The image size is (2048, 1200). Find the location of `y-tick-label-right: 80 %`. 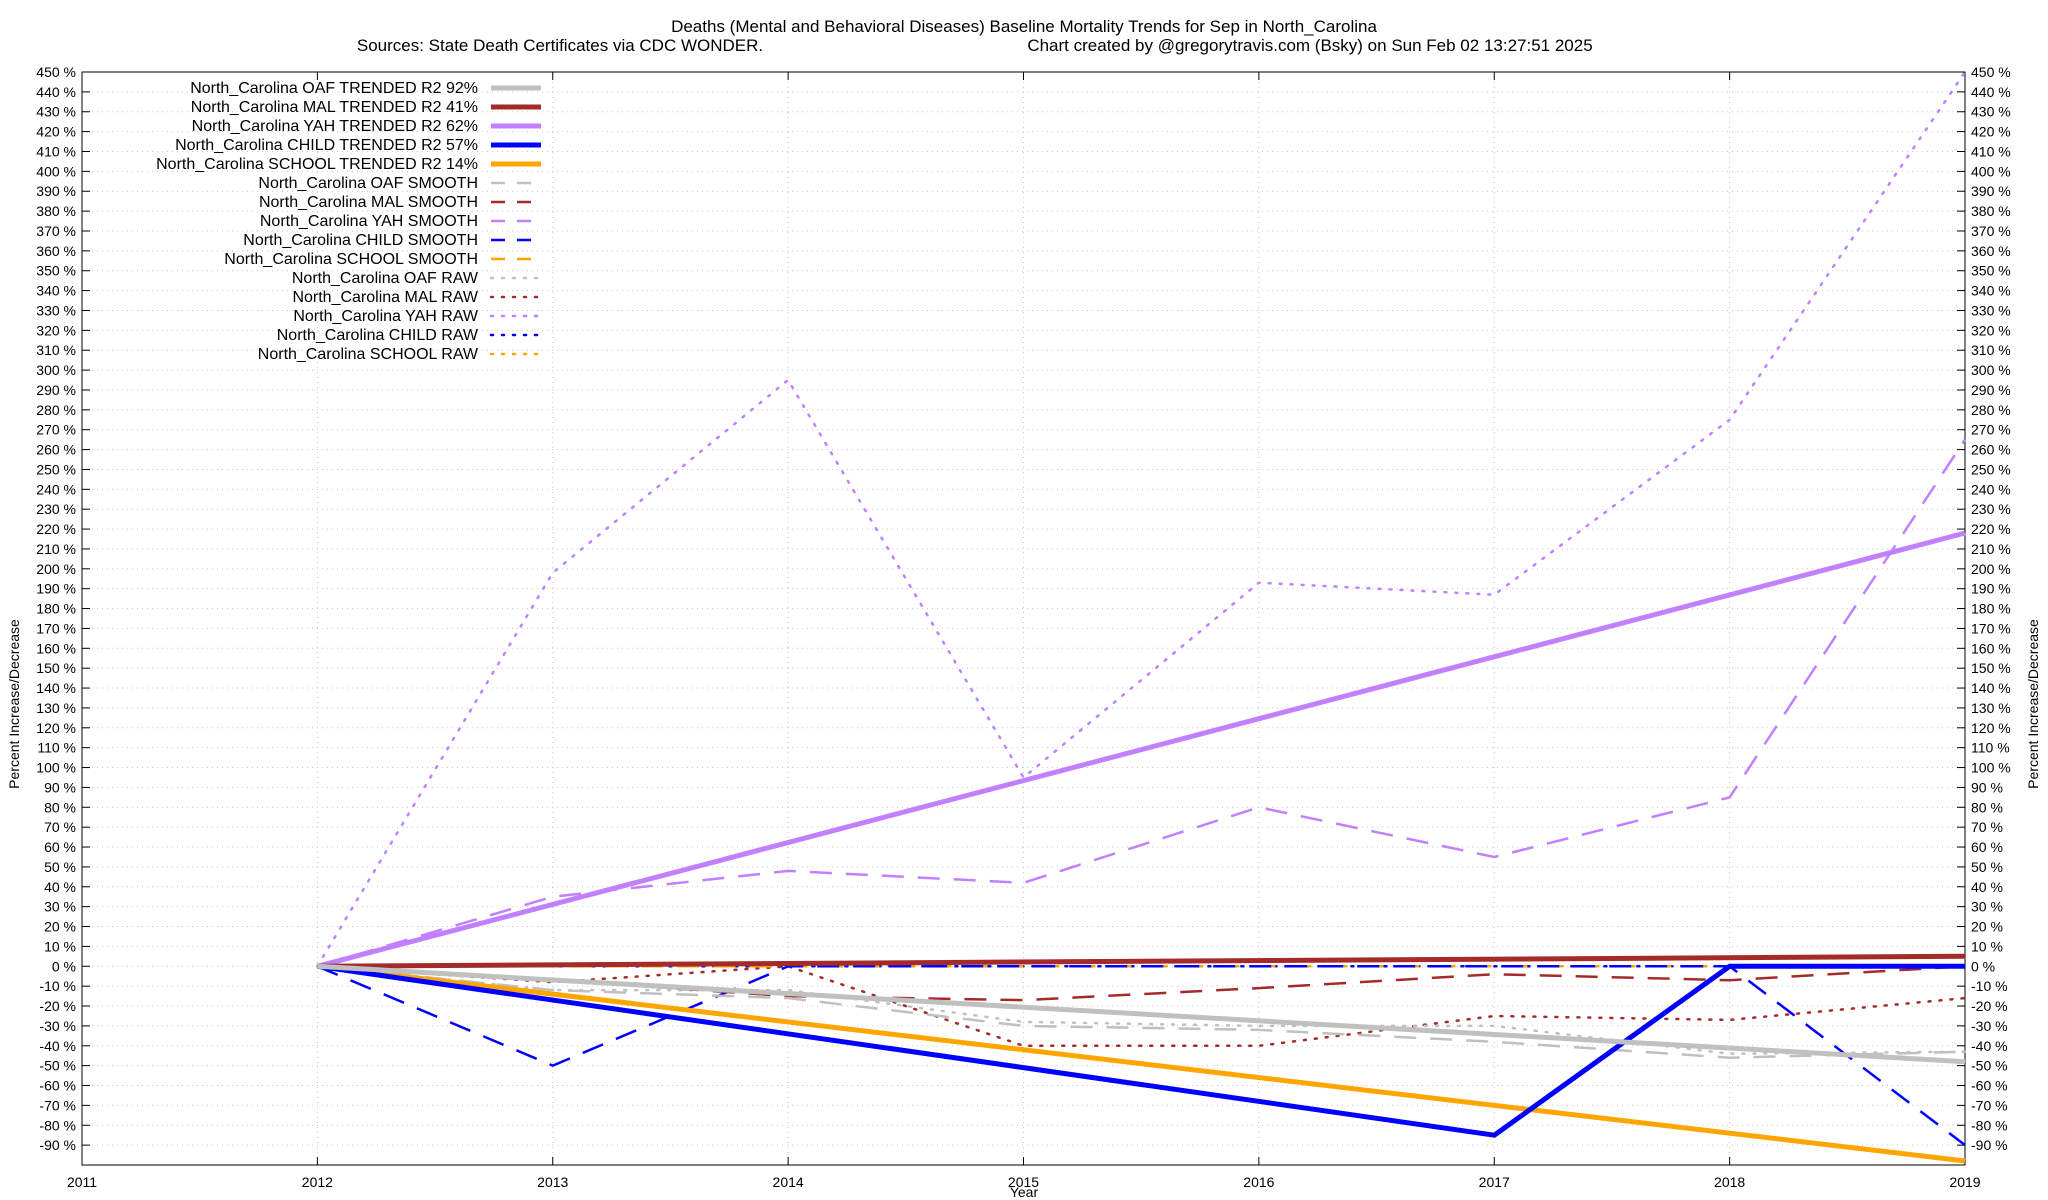

y-tick-label-right: 80 % is located at coordinates (1987, 807).